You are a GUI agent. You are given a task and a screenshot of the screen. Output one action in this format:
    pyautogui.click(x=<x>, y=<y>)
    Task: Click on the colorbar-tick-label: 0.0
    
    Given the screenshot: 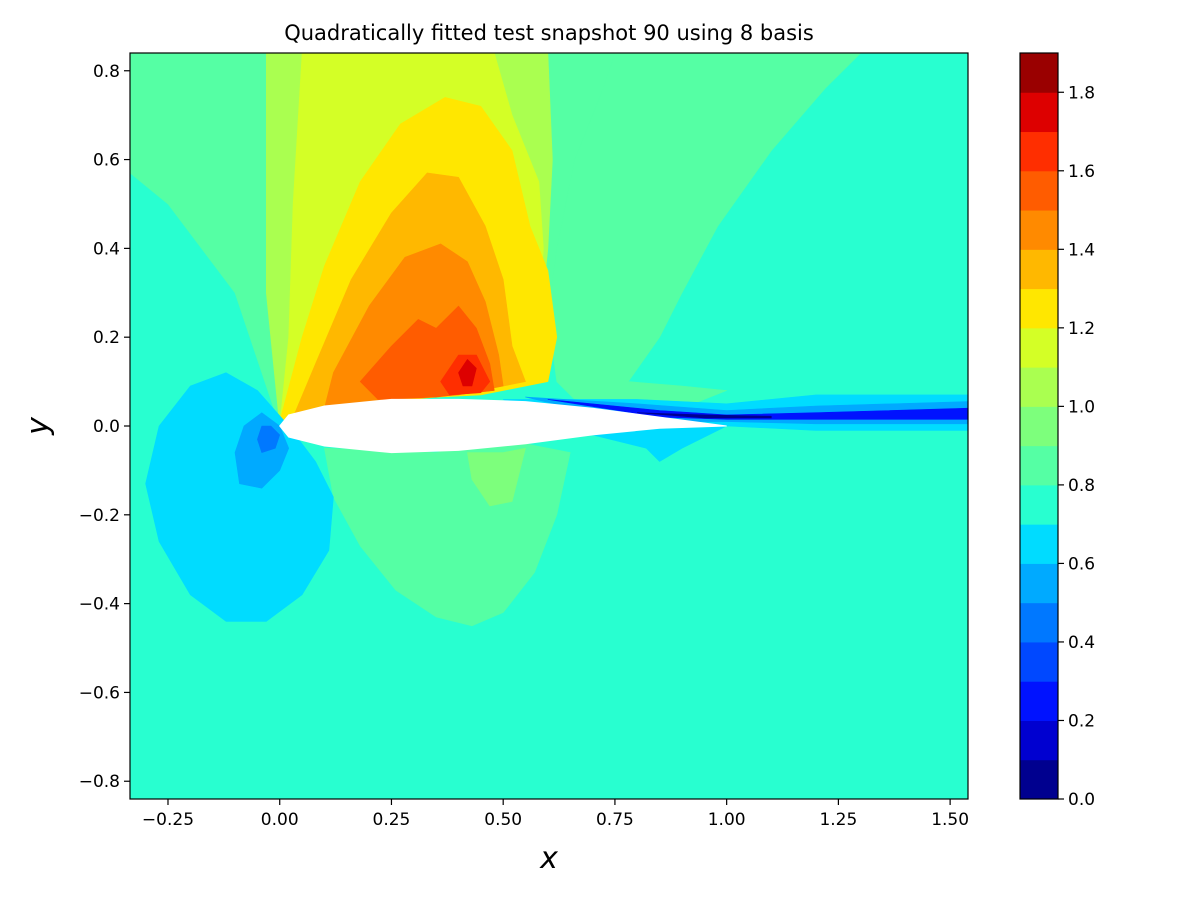 What is the action you would take?
    pyautogui.click(x=1081, y=800)
    